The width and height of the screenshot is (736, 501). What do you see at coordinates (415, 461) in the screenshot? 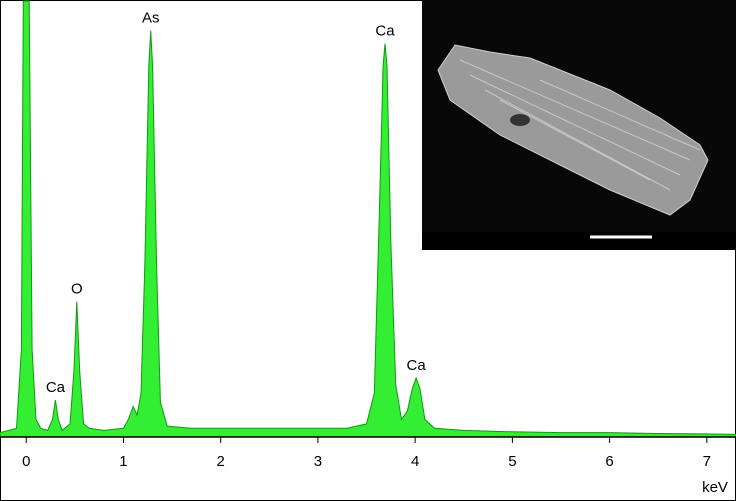
I see `x-tick-label: 4` at bounding box center [415, 461].